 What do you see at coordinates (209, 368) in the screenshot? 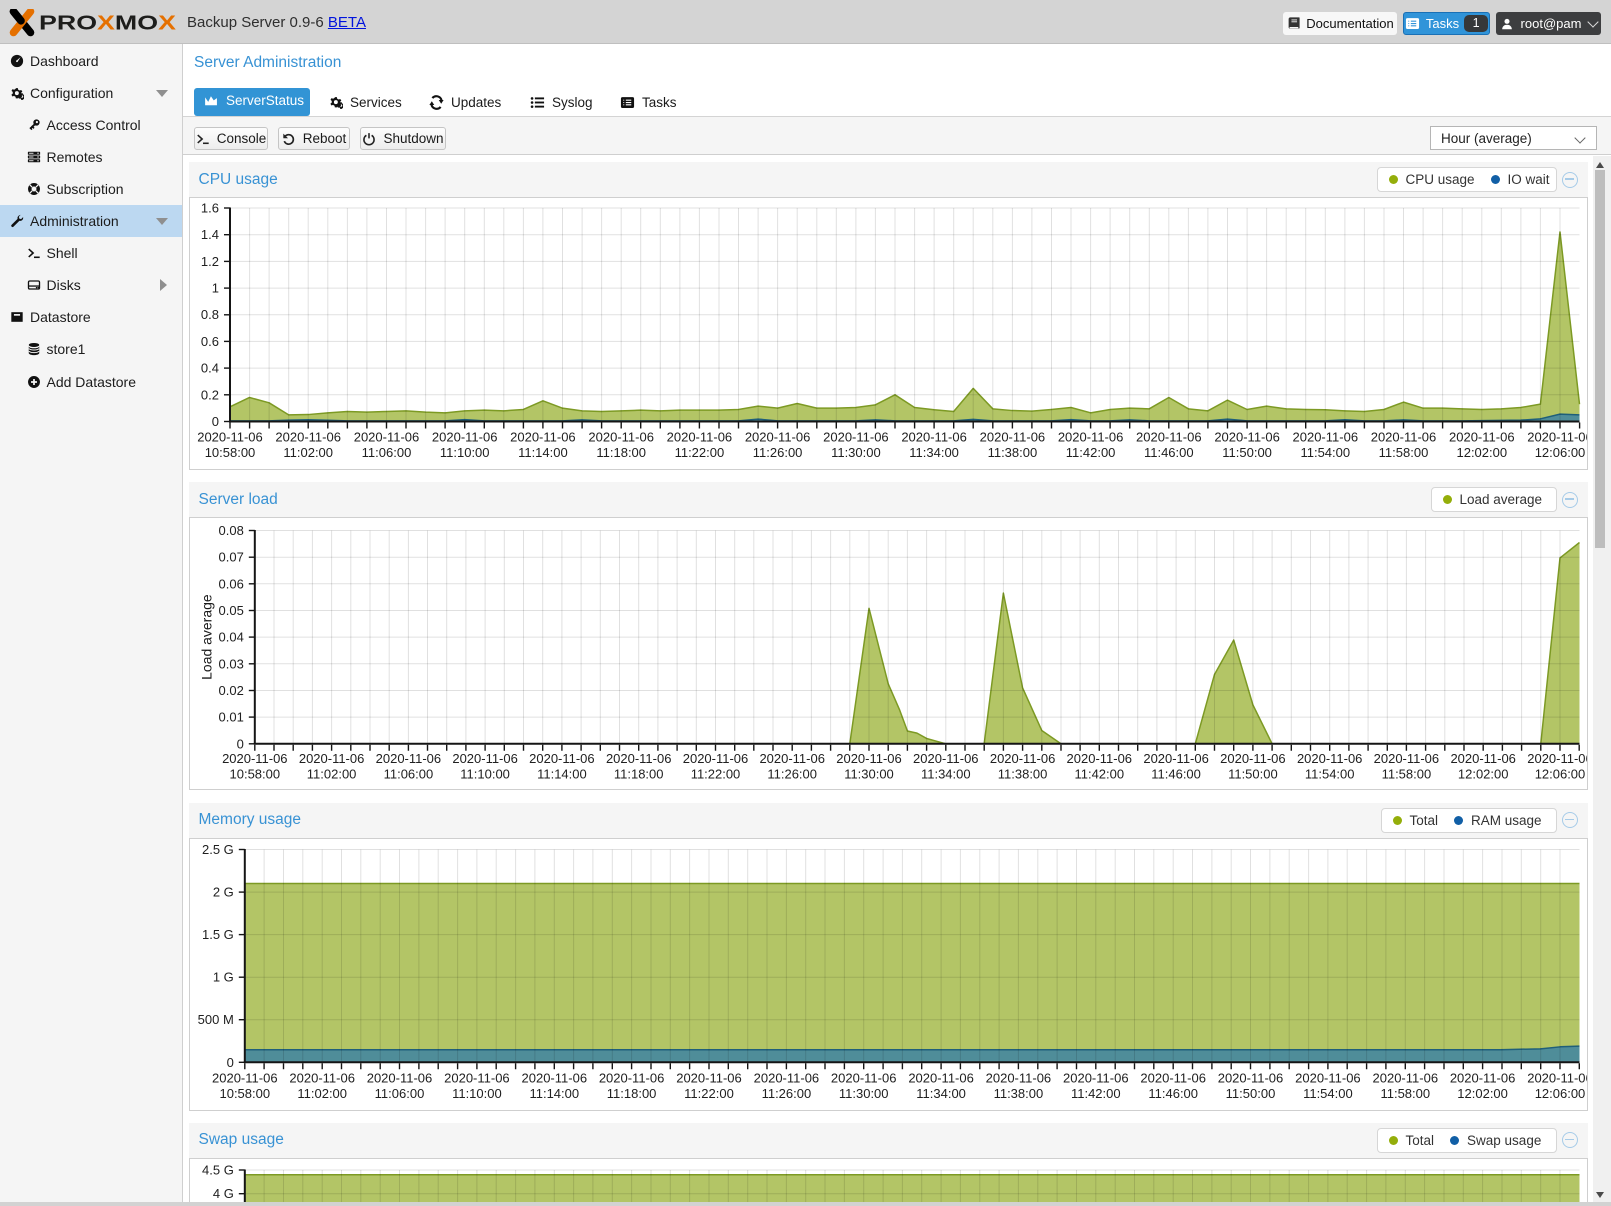
I see `svg-text: 0.4` at bounding box center [209, 368].